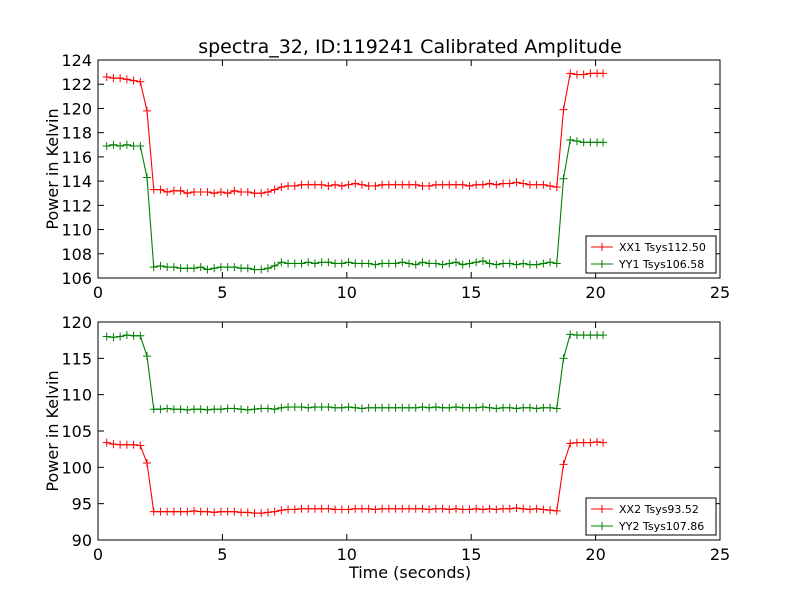  I want to click on legend: XX1 Tsys112.50 YY1 Tsys106.58, so click(651, 254).